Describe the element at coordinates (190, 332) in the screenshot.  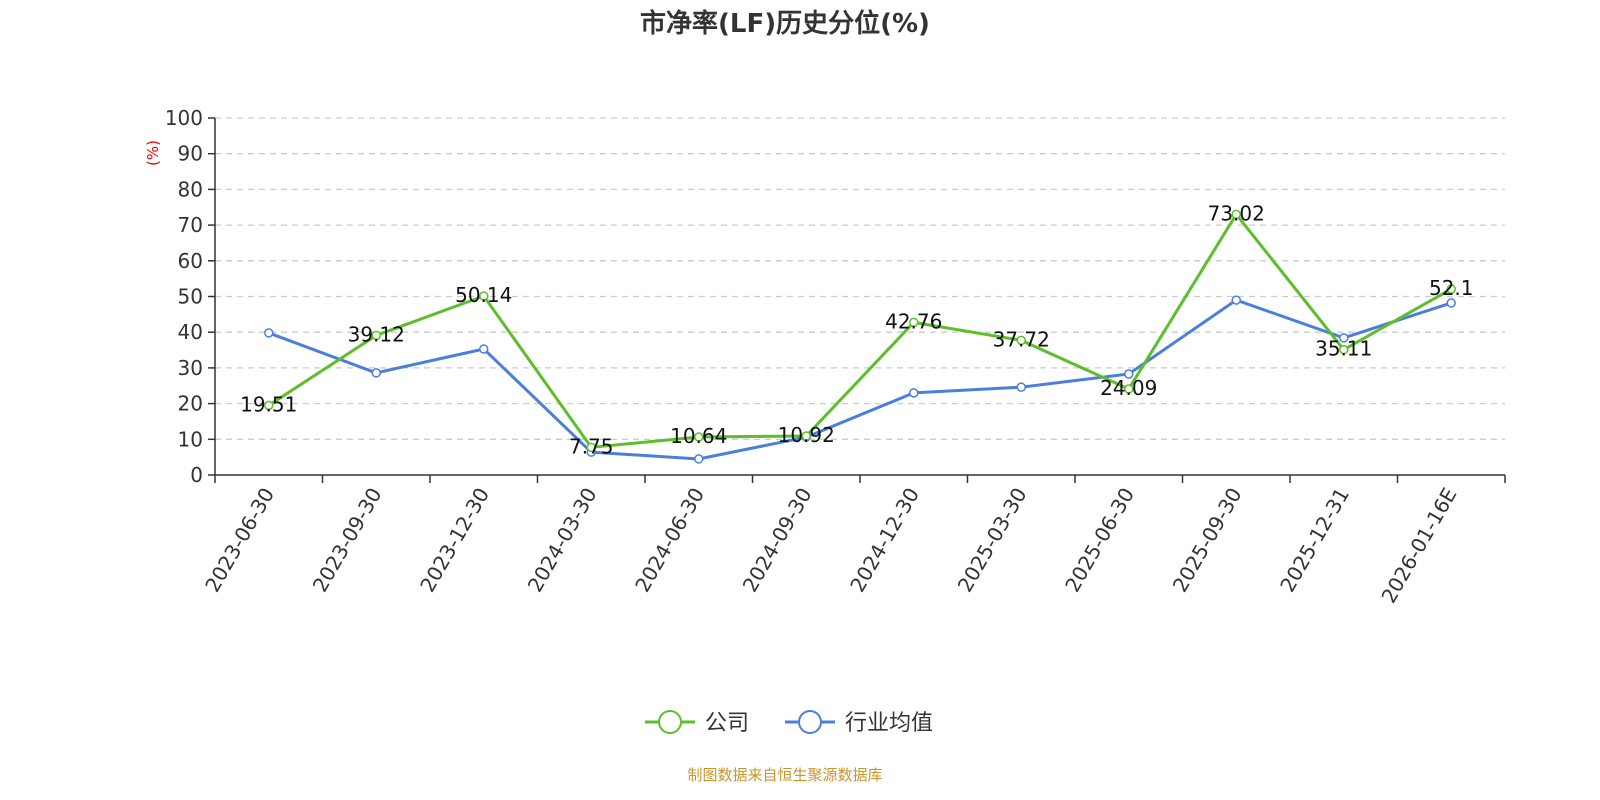
I see `y-tick-label: 40` at that location.